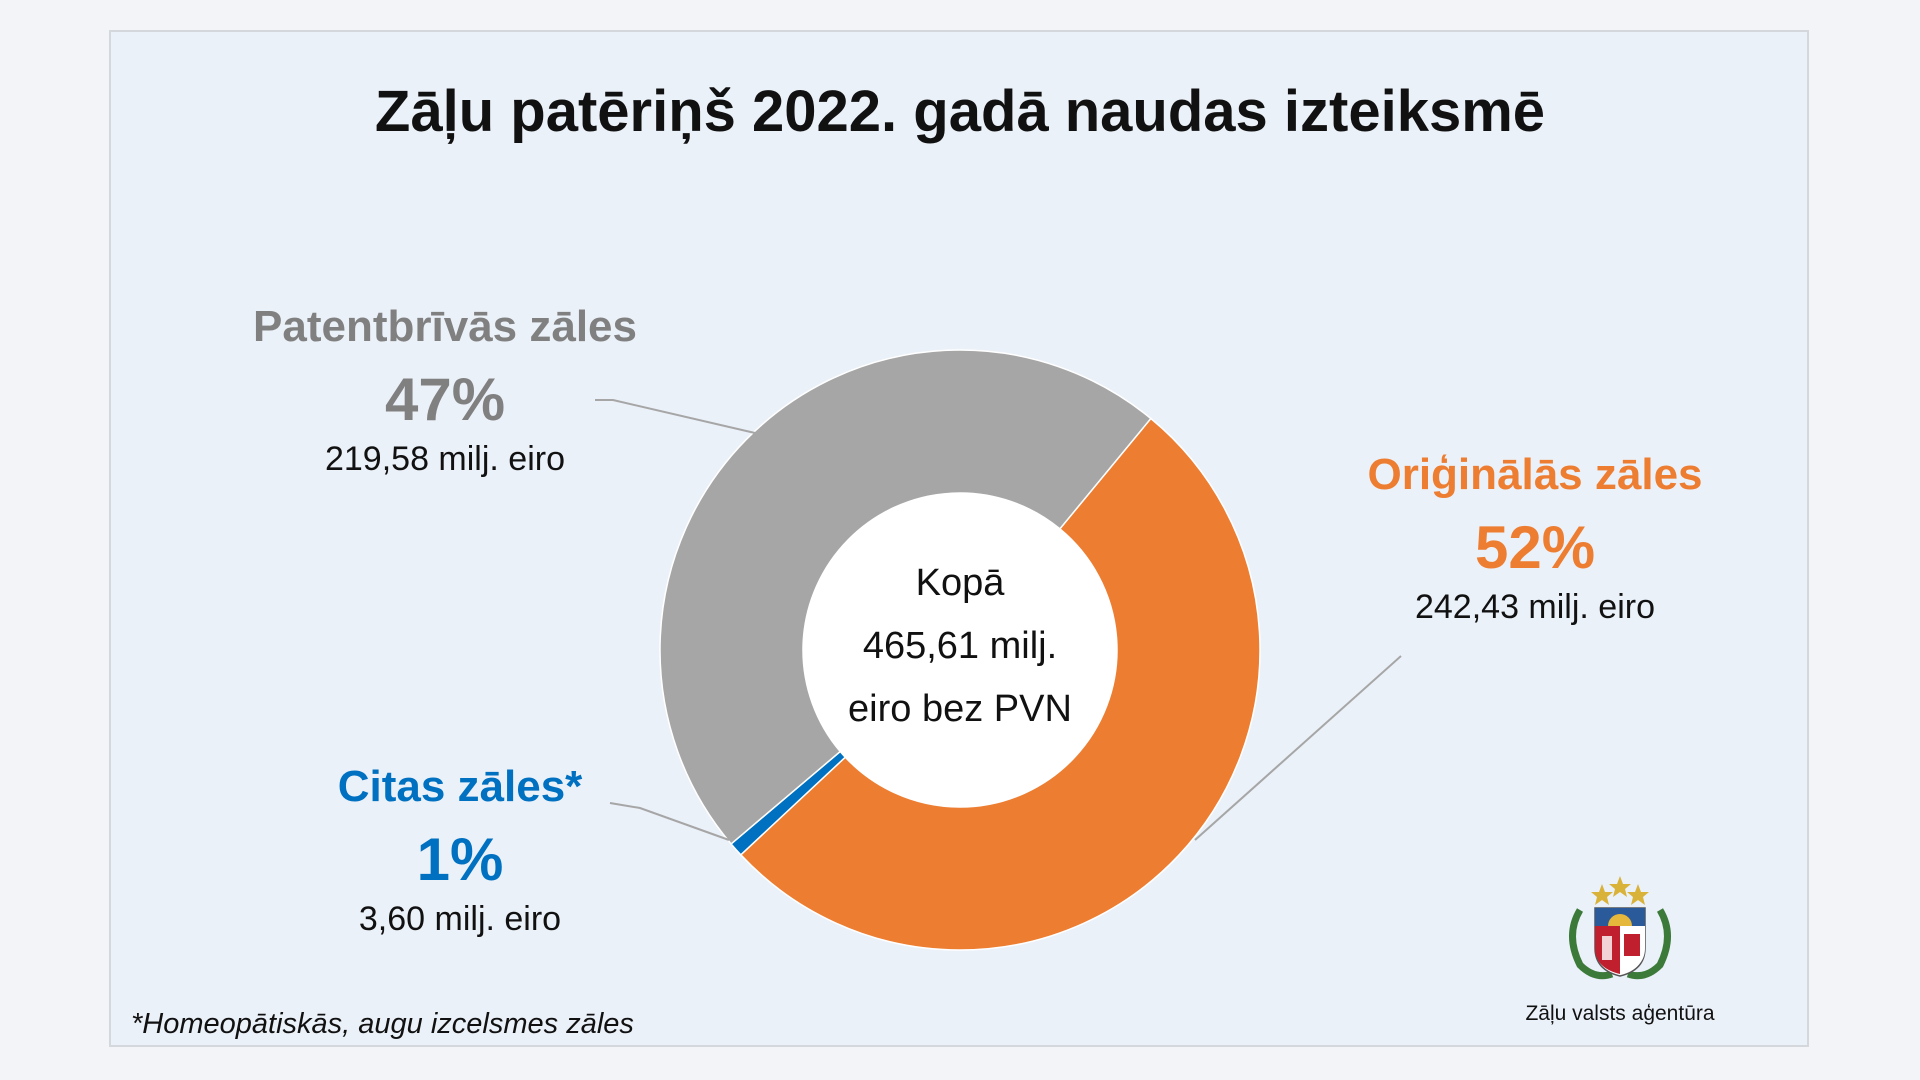 The width and height of the screenshot is (1920, 1080). I want to click on series-name: Citas zāles*, so click(460, 786).